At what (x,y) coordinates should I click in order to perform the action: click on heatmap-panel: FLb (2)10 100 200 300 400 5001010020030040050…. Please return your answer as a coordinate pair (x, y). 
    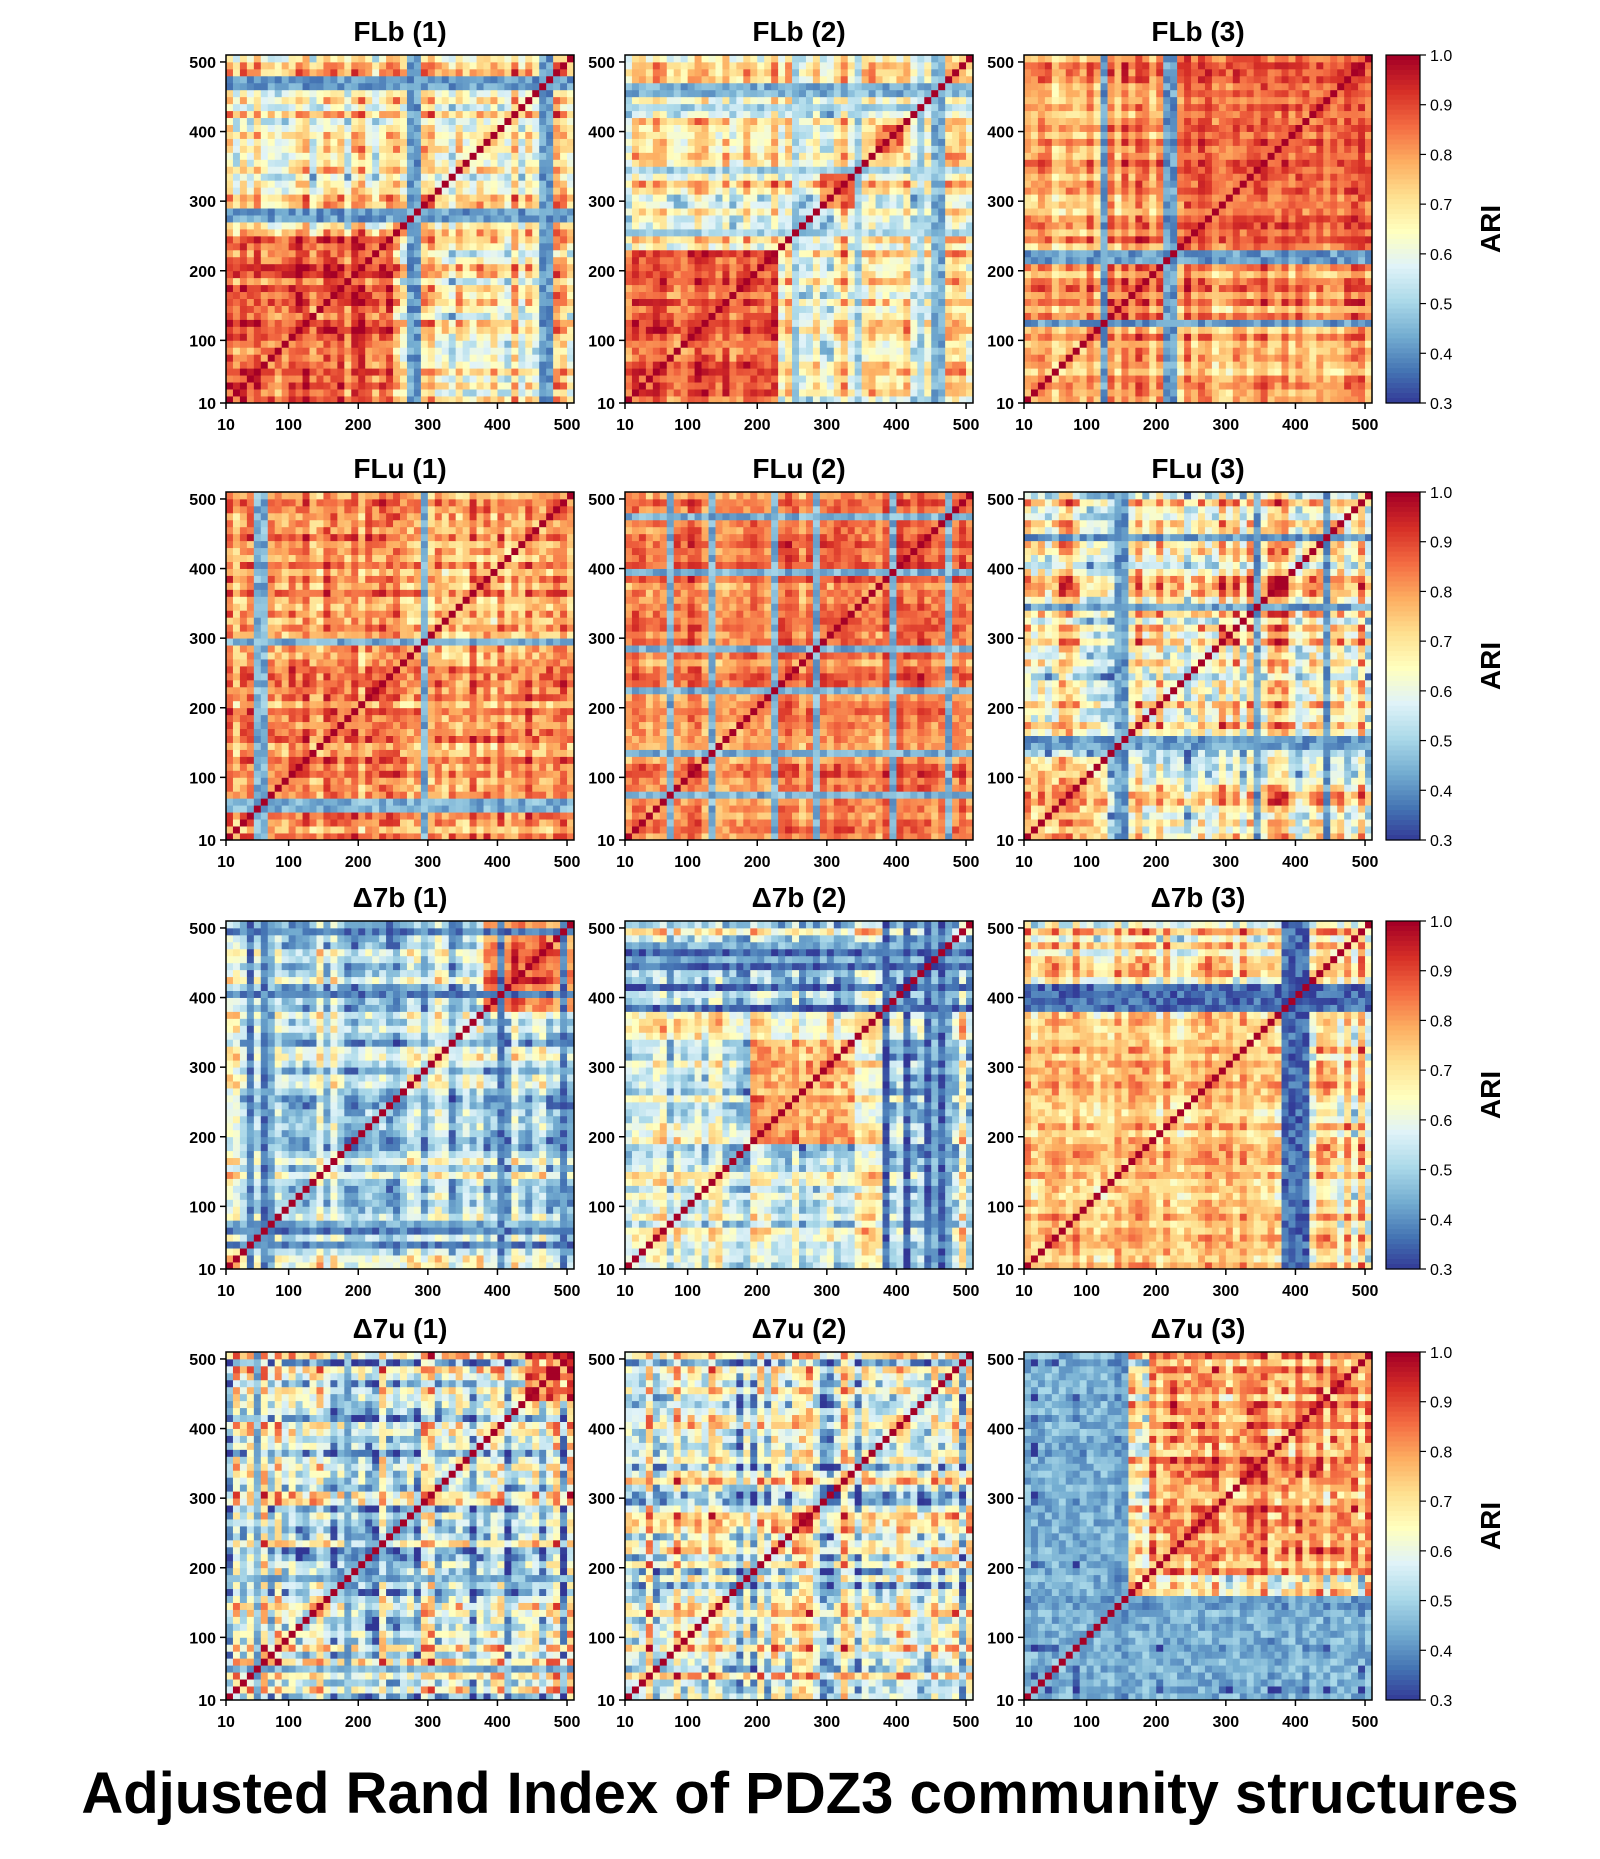
    Looking at the image, I should click on (783, 225).